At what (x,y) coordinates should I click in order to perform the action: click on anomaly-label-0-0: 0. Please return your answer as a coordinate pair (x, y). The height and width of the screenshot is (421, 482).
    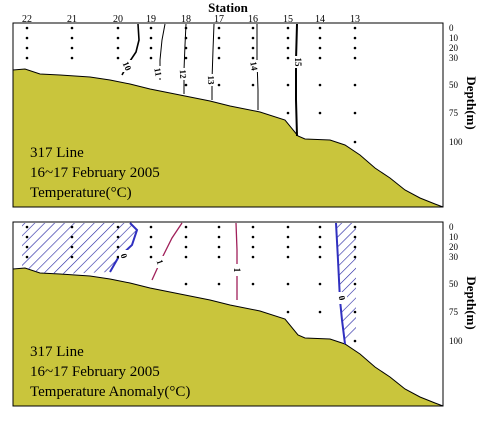
    Looking at the image, I should click on (124, 256).